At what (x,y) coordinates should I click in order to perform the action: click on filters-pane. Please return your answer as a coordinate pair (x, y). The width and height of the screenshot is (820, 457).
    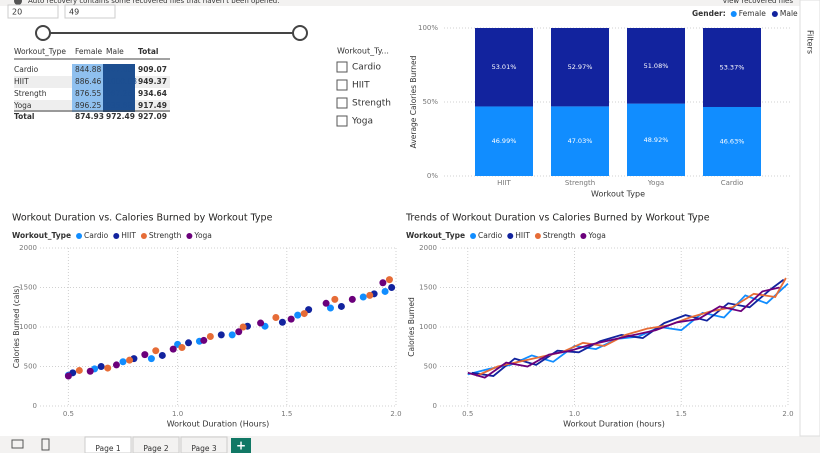
    Looking at the image, I should click on (809, 218).